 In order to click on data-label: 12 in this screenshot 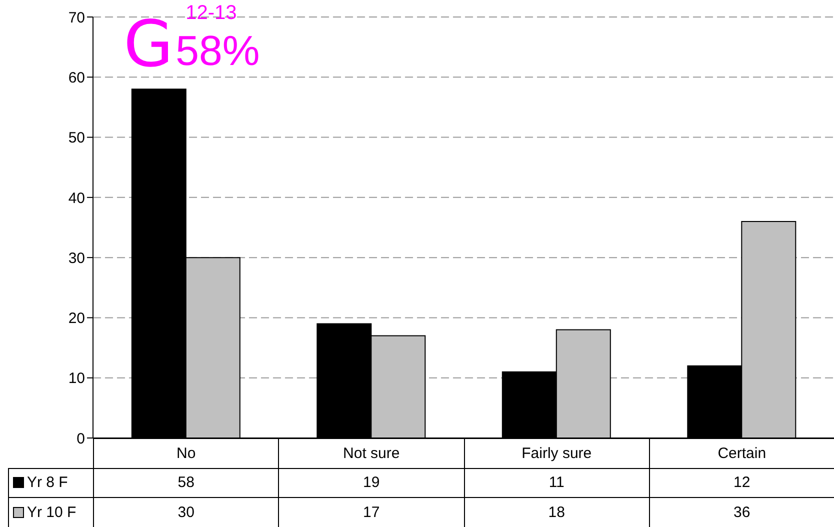, I will do `click(741, 483)`.